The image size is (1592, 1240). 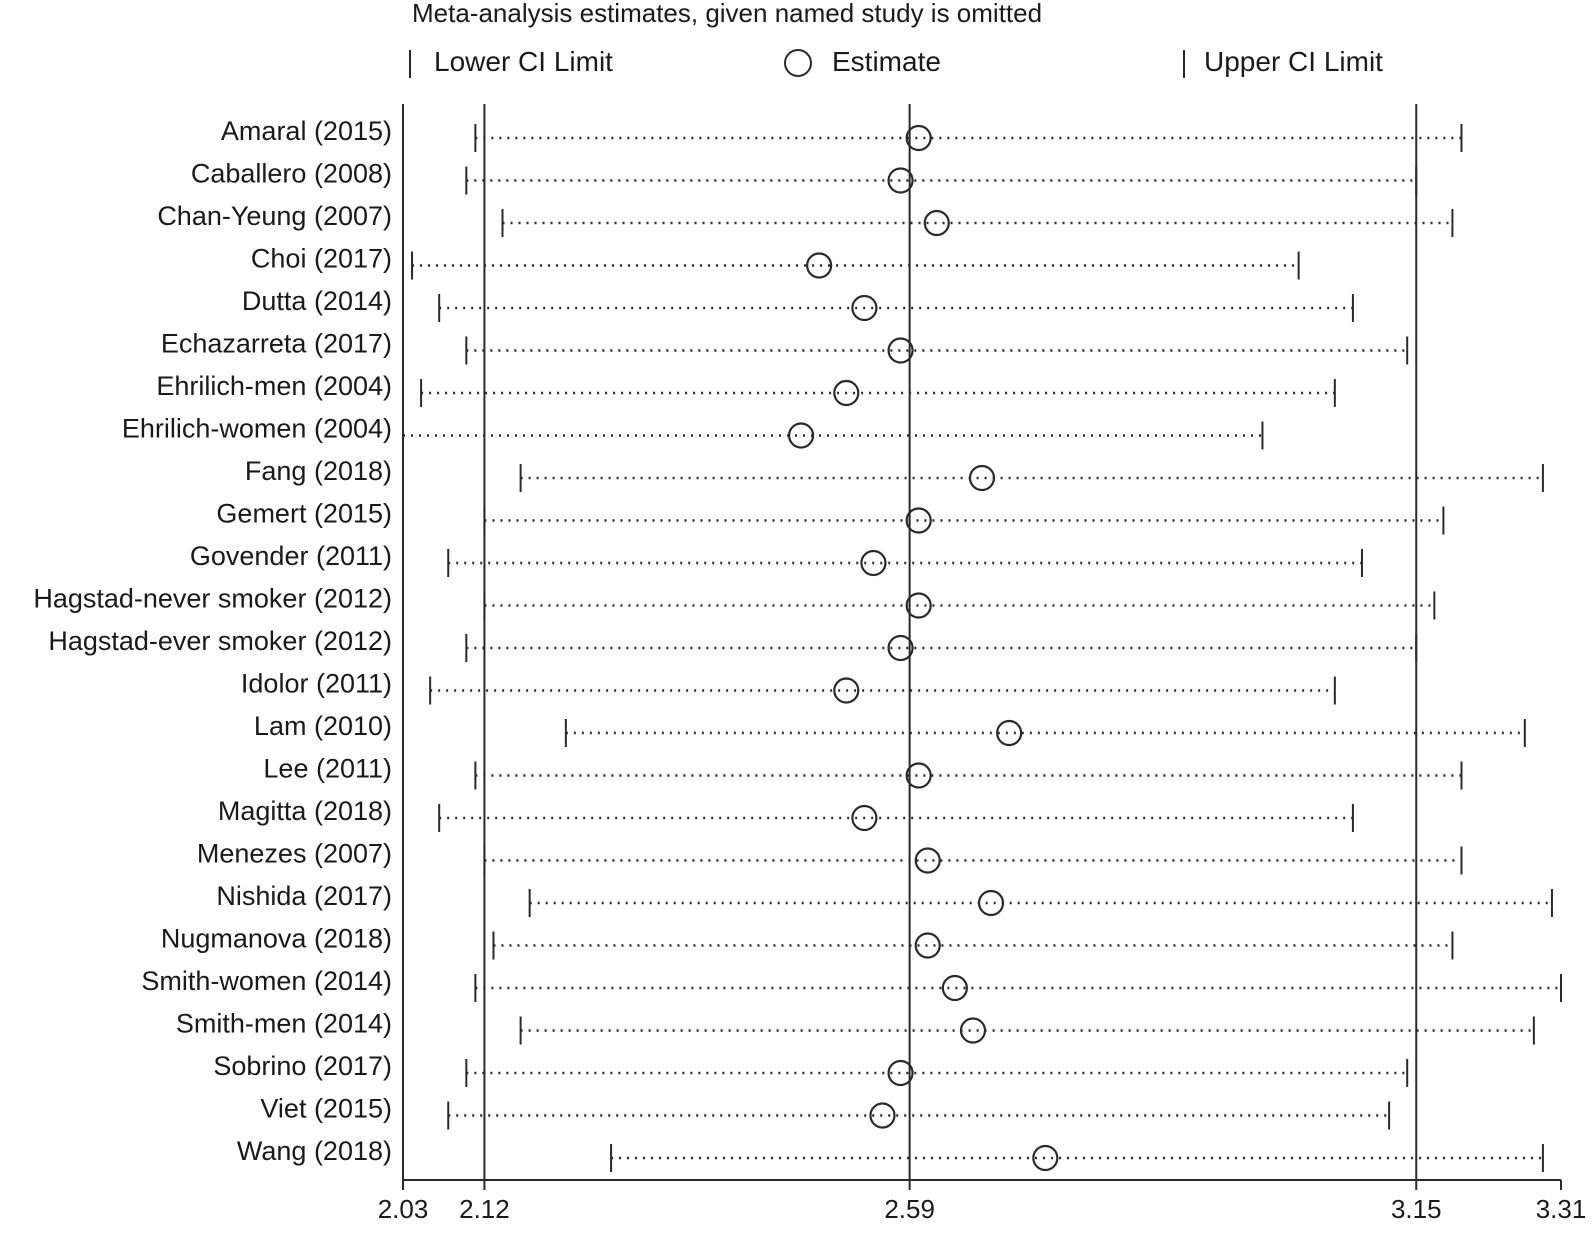 I want to click on study-row-21: Smith-men (2014), so click(x=855, y=1027).